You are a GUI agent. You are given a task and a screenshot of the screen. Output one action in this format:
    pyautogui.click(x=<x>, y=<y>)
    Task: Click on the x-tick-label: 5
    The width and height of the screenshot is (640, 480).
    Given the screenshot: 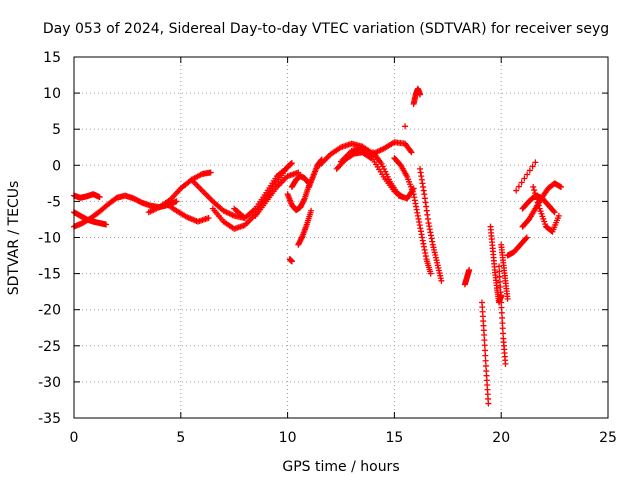 What is the action you would take?
    pyautogui.click(x=180, y=438)
    